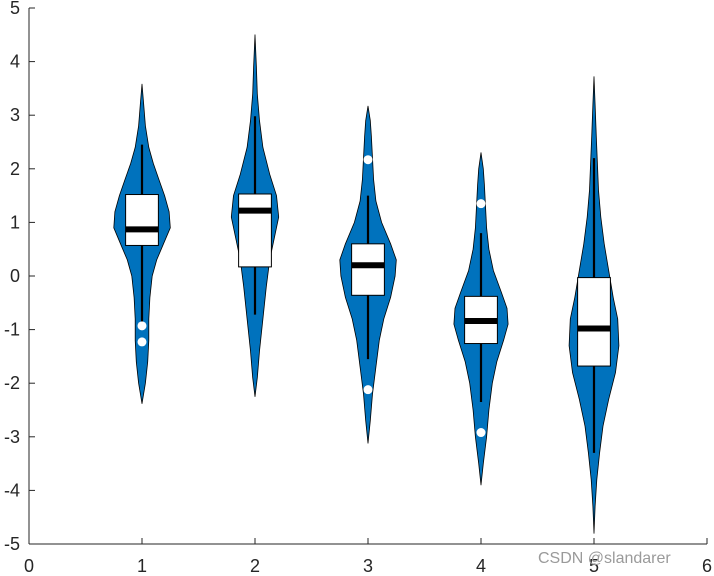  I want to click on y-tick-label: -3, so click(12, 437).